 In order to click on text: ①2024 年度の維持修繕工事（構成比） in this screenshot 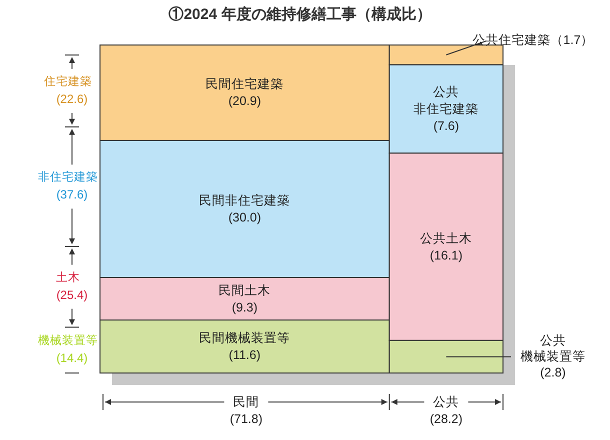, I will do `click(300, 14)`.